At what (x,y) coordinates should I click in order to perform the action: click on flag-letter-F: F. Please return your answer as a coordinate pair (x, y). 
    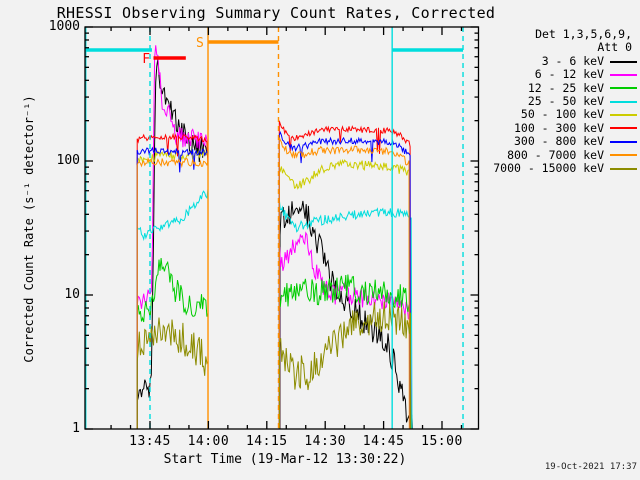
    Looking at the image, I should click on (146, 59).